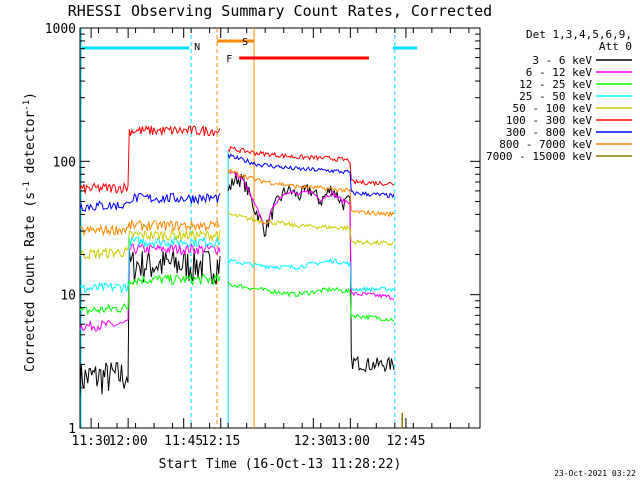  I want to click on footer-date: 23-Oct-2021 03:22, so click(595, 473).